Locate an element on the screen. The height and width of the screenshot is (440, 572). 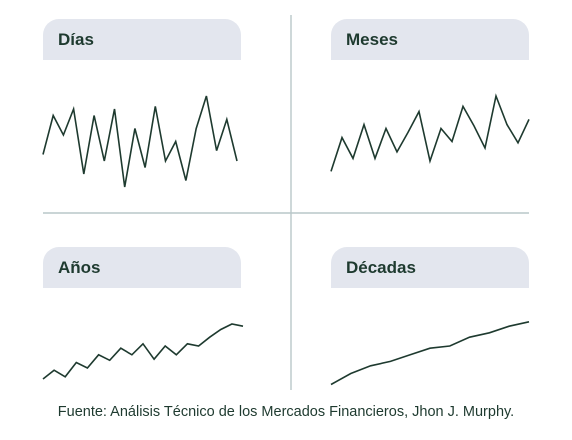
panel-title-dias: Días is located at coordinates (142, 39).